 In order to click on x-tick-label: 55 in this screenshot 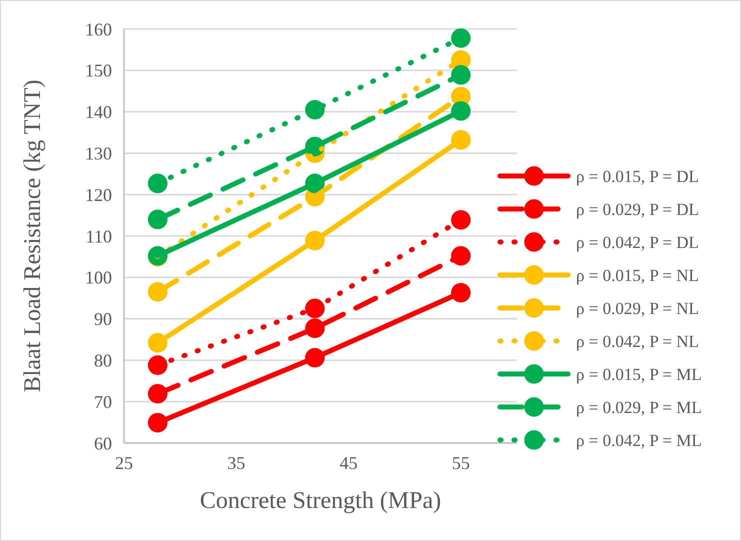, I will do `click(461, 463)`.